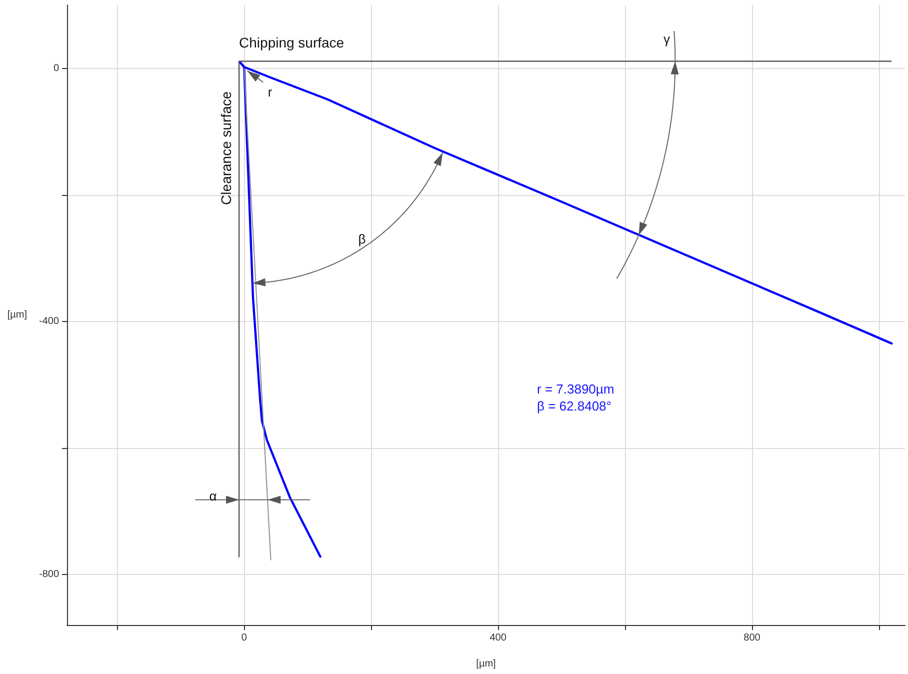 This screenshot has width=908, height=674. Describe the element at coordinates (49, 321) in the screenshot. I see `y-tick-label: -400` at that location.